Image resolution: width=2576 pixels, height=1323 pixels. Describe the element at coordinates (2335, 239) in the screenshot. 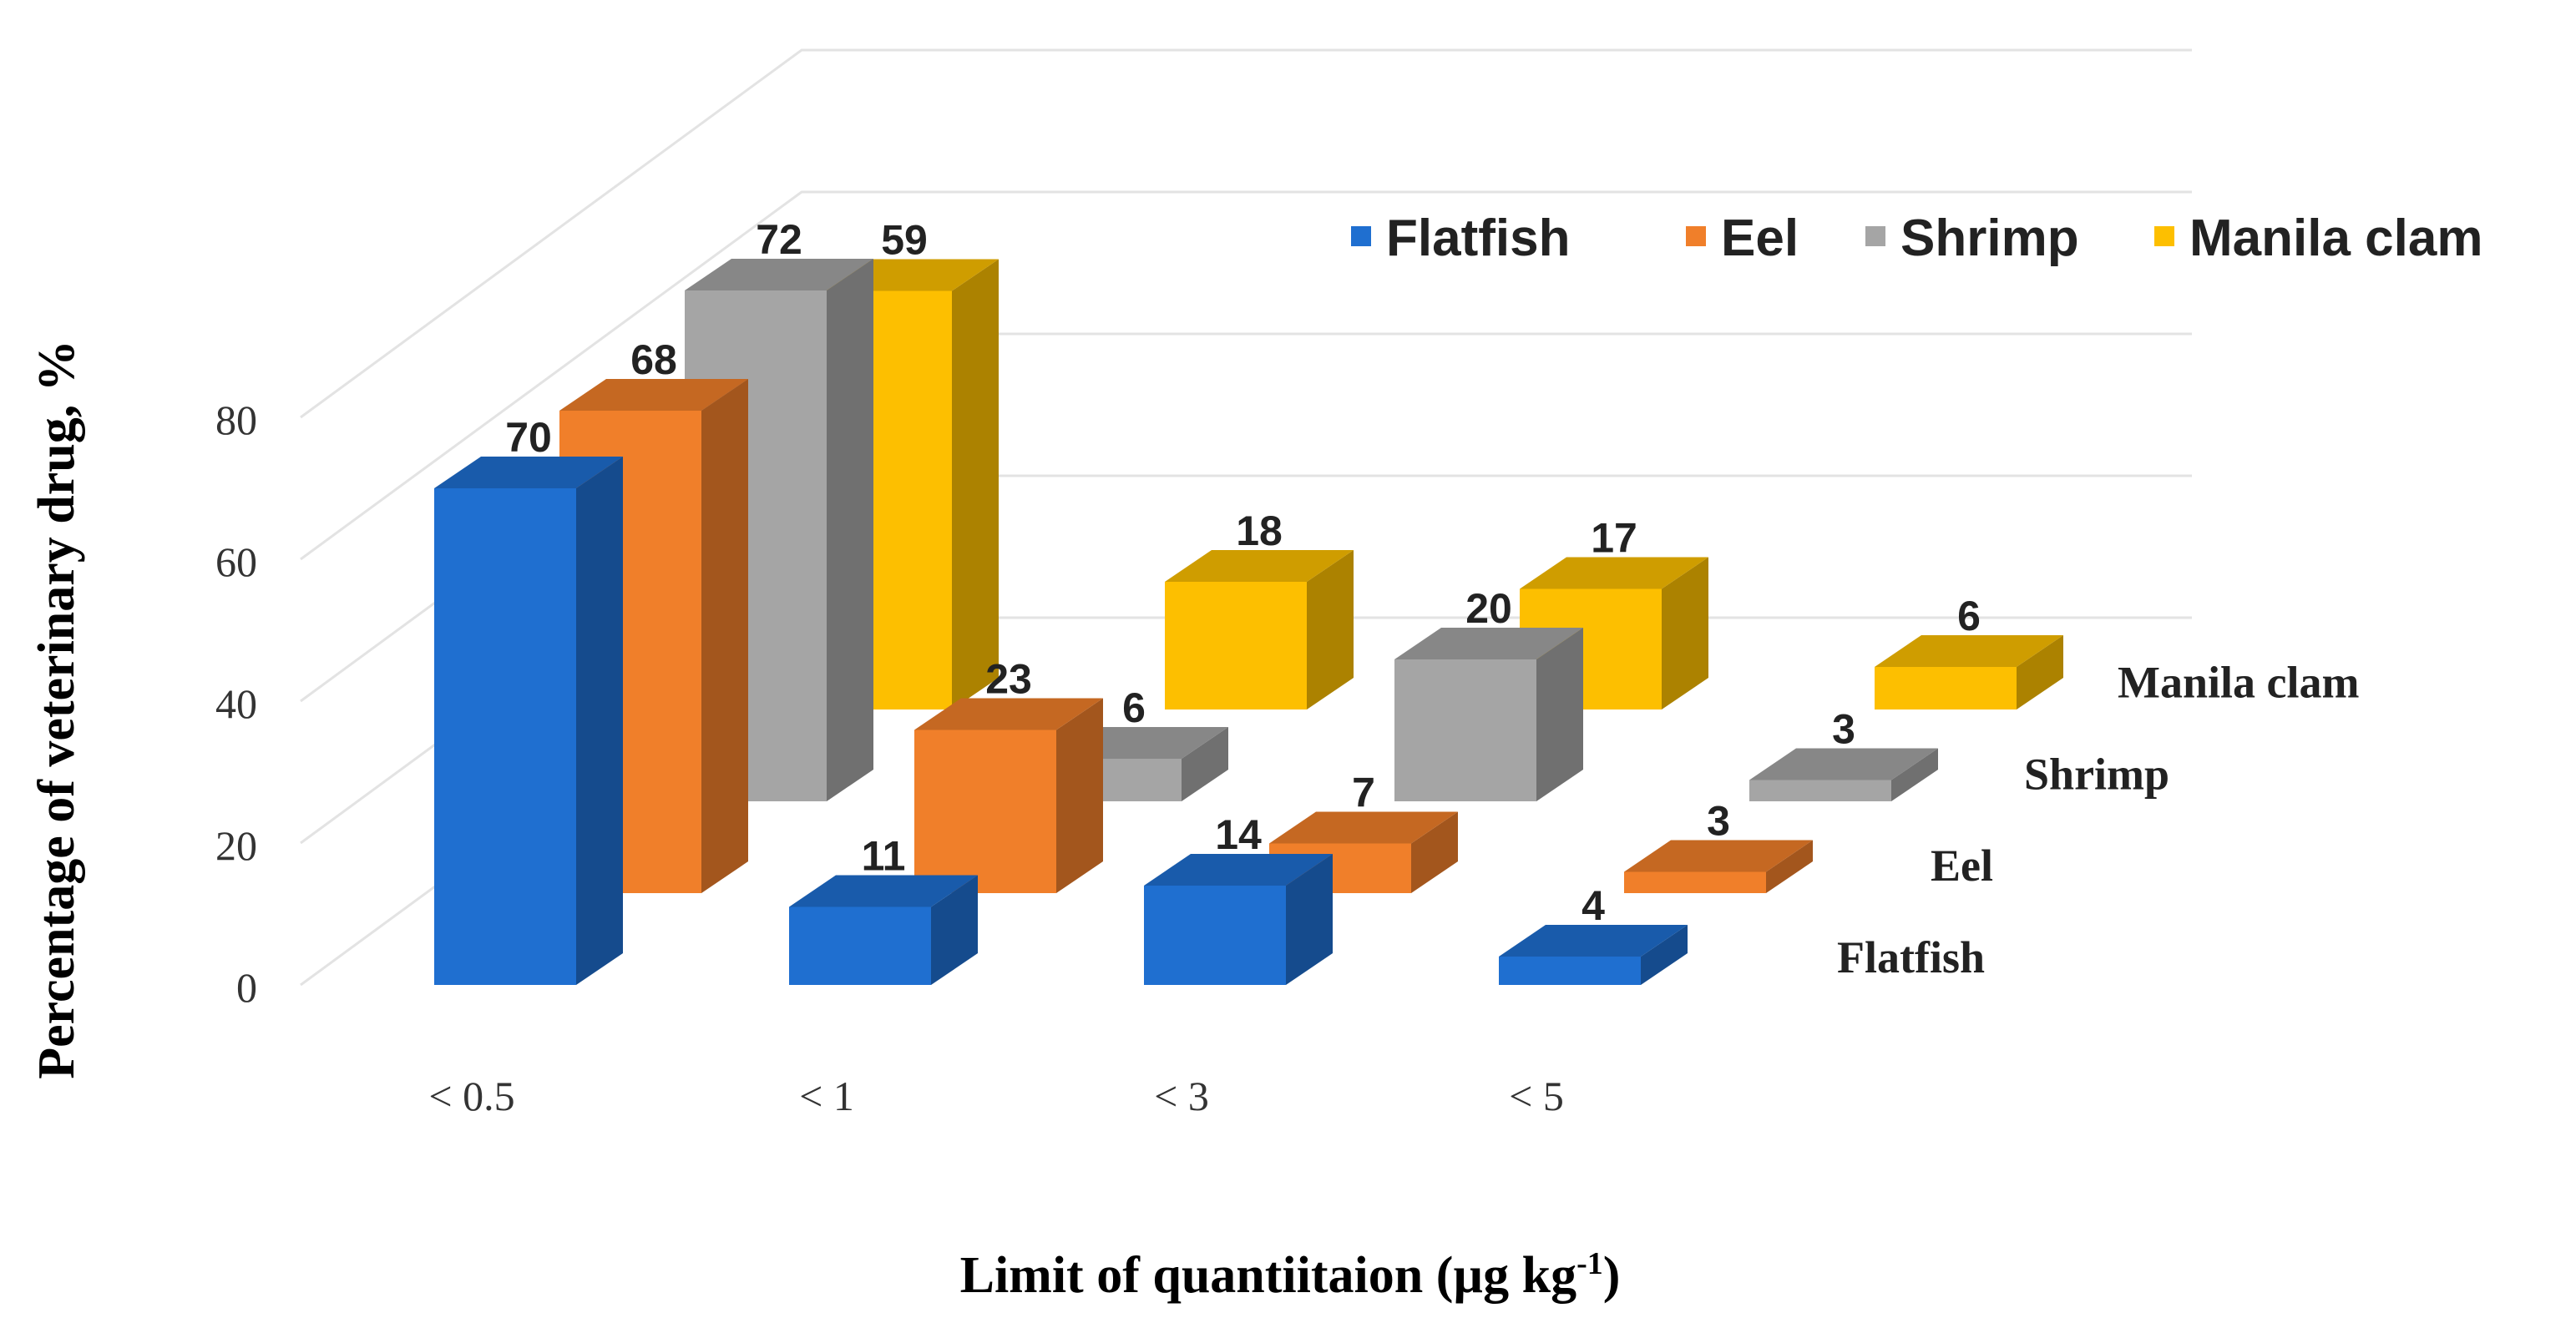

I see `legend-label-manila-clam: Manila clam` at that location.